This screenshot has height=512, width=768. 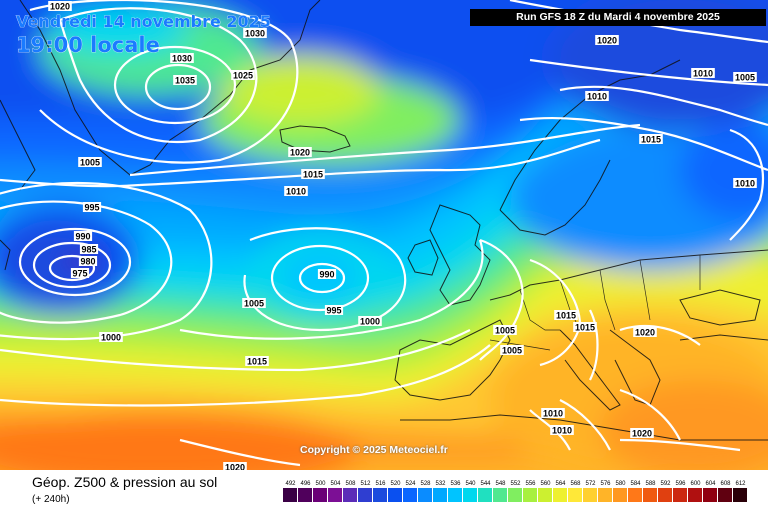 I want to click on copyright-notice: Copyright © 2025 Meteociel.fr, so click(x=374, y=450).